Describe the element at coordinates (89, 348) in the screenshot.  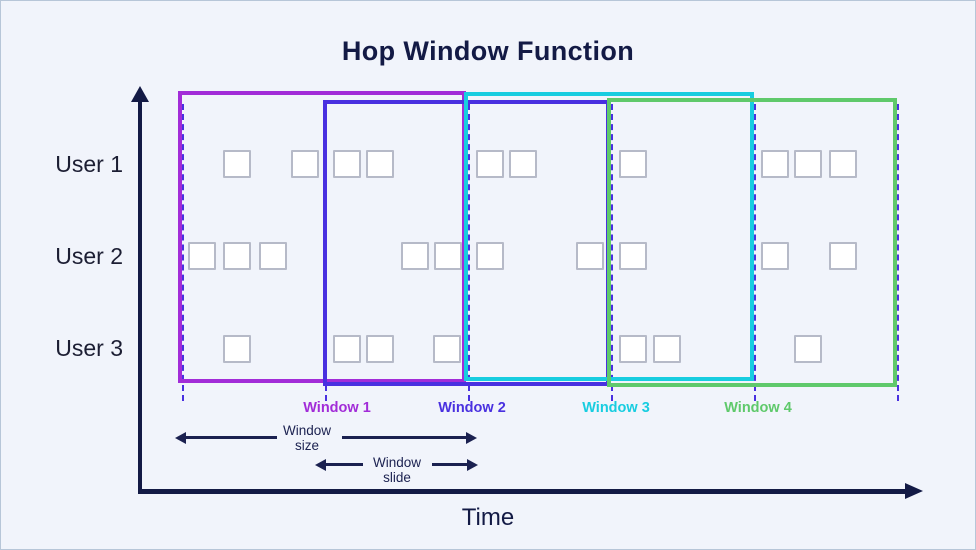
I see `user-3-label: User 3` at that location.